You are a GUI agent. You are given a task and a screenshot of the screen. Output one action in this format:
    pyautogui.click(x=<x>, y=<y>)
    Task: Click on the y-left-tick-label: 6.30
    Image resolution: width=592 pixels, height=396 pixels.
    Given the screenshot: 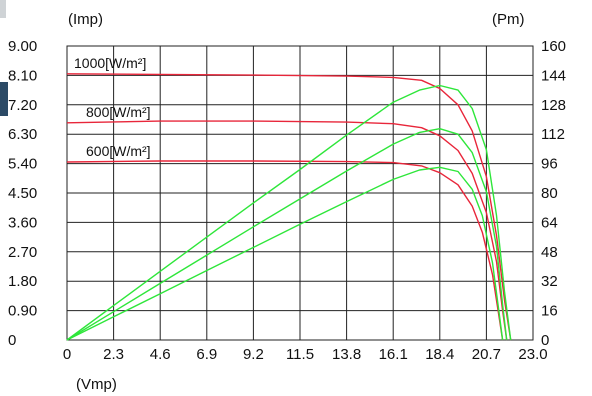 What is the action you would take?
    pyautogui.click(x=22, y=134)
    